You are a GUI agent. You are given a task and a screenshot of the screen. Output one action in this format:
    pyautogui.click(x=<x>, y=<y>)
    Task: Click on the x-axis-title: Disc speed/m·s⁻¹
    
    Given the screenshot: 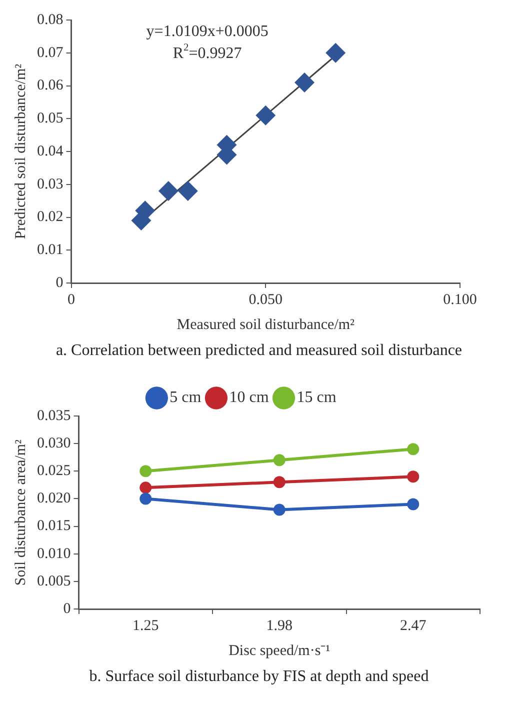 What is the action you would take?
    pyautogui.click(x=279, y=650)
    